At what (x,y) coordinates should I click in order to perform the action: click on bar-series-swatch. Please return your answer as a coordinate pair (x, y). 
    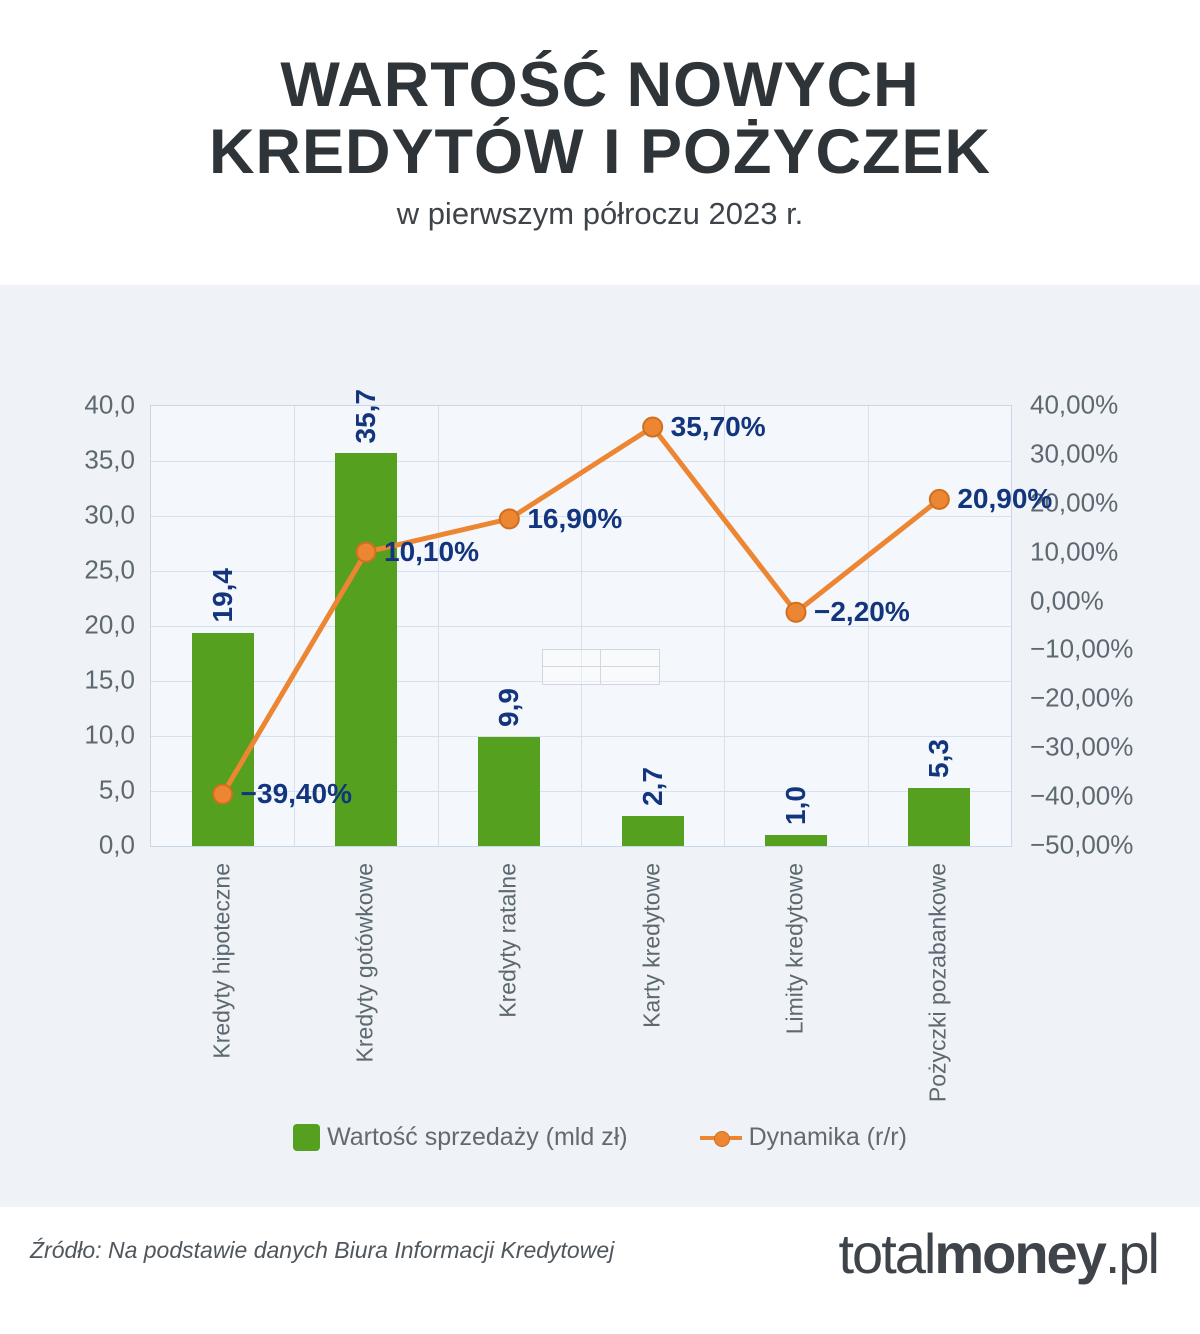
    Looking at the image, I should click on (307, 1137).